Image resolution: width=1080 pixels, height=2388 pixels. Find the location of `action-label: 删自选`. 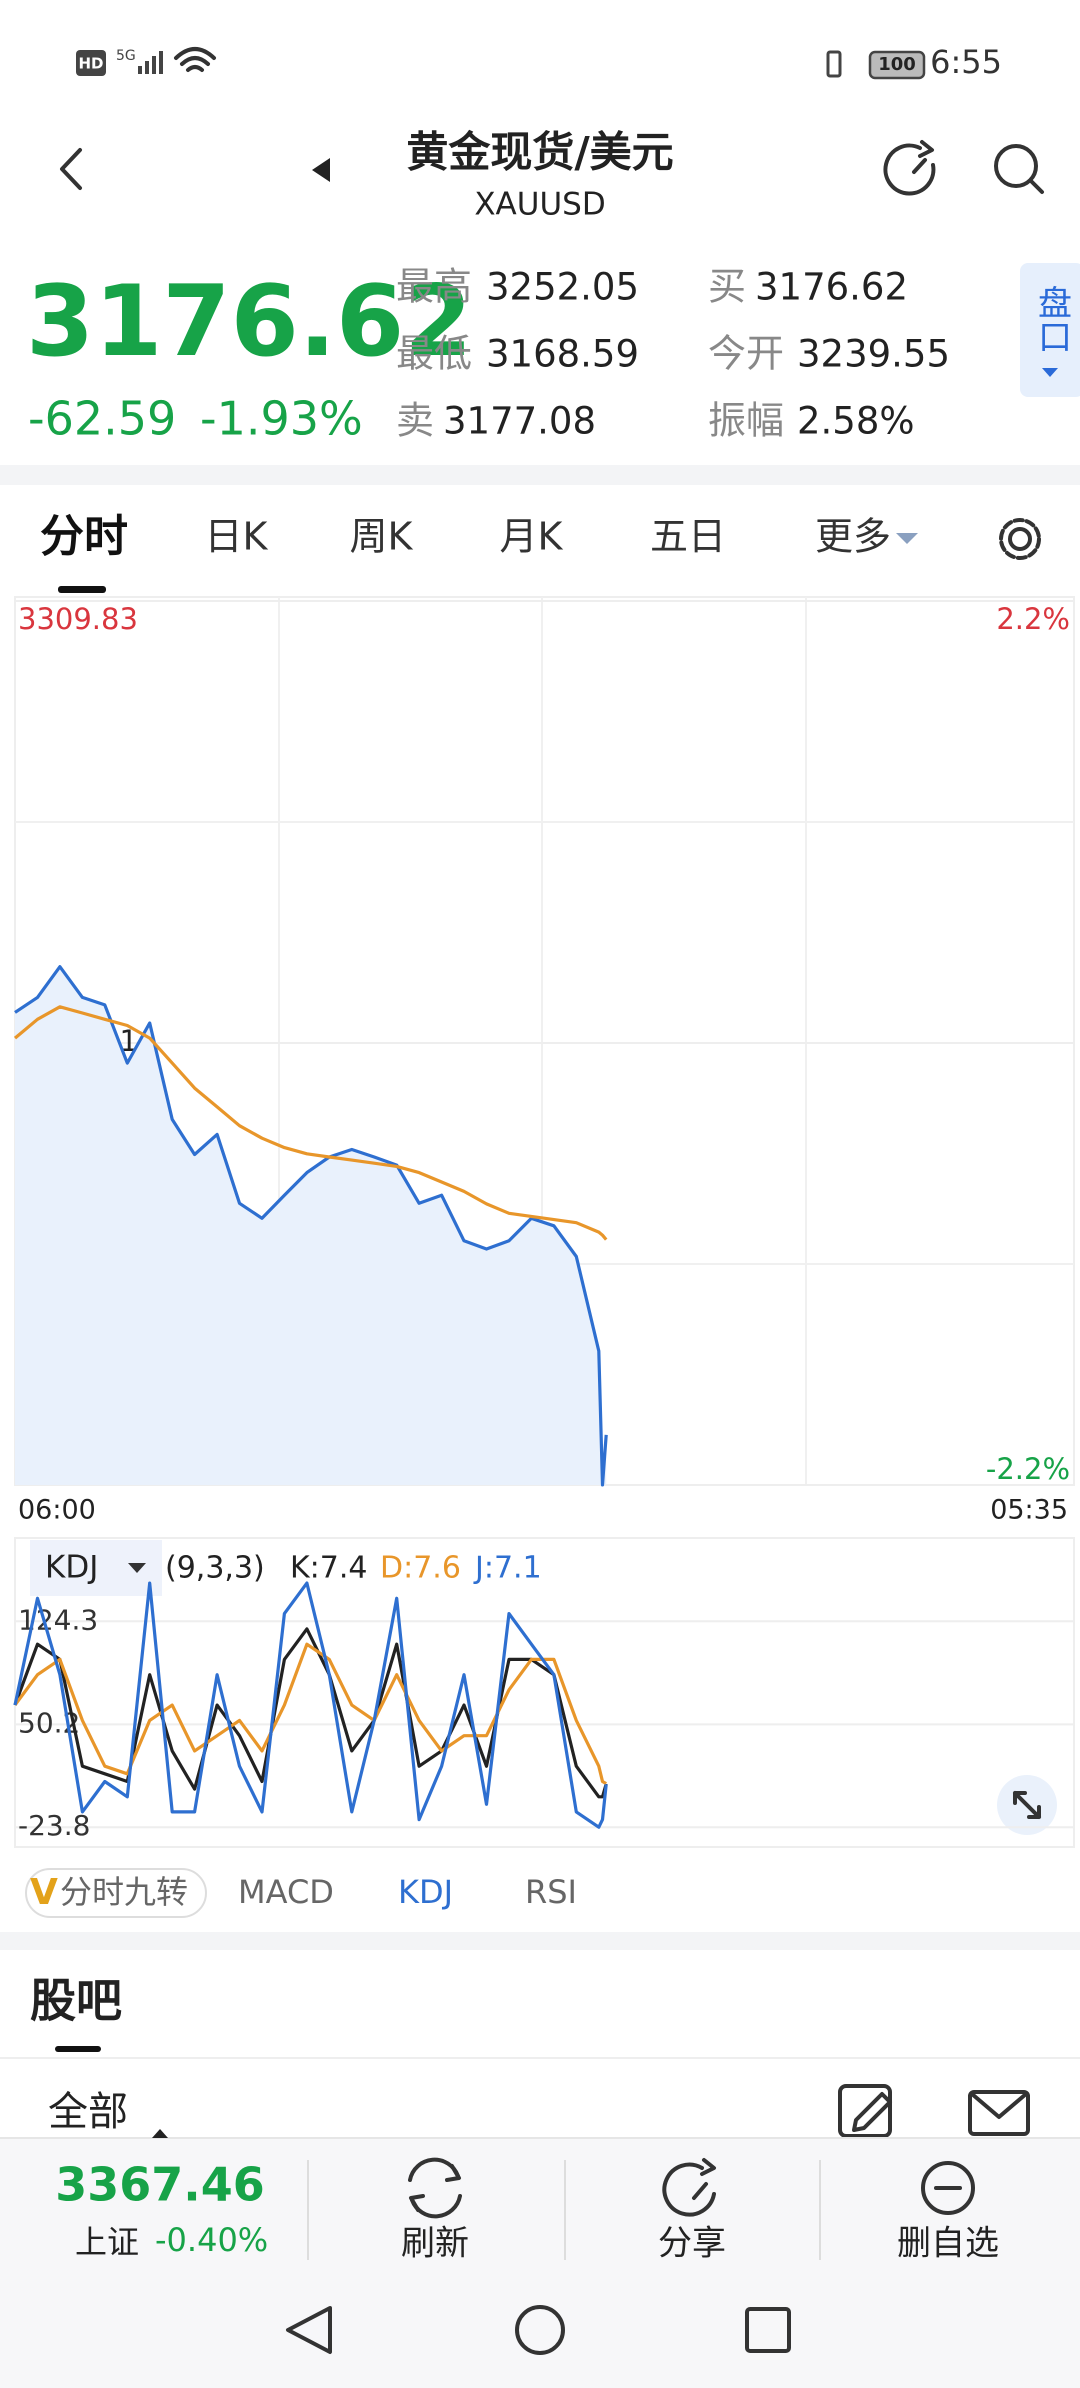

action-label: 删自选 is located at coordinates (948, 2244).